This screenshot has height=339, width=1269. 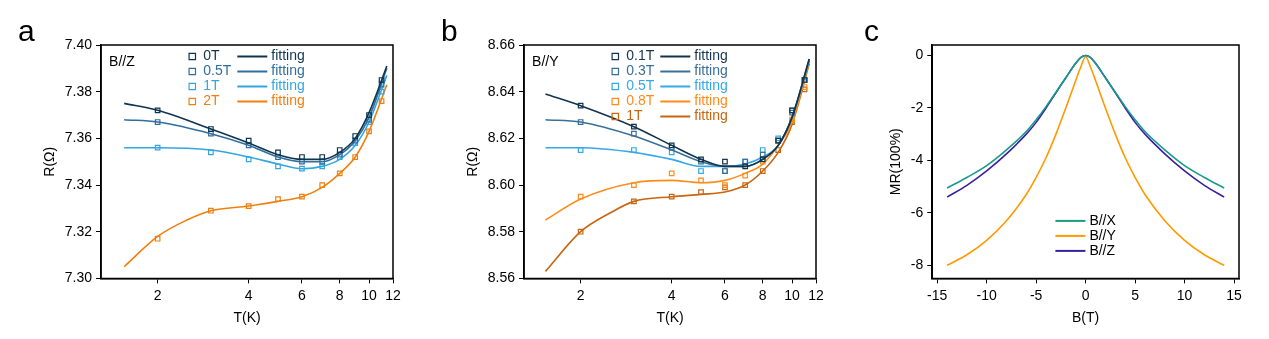 I want to click on y-tick-label: 8.66, so click(x=501, y=43).